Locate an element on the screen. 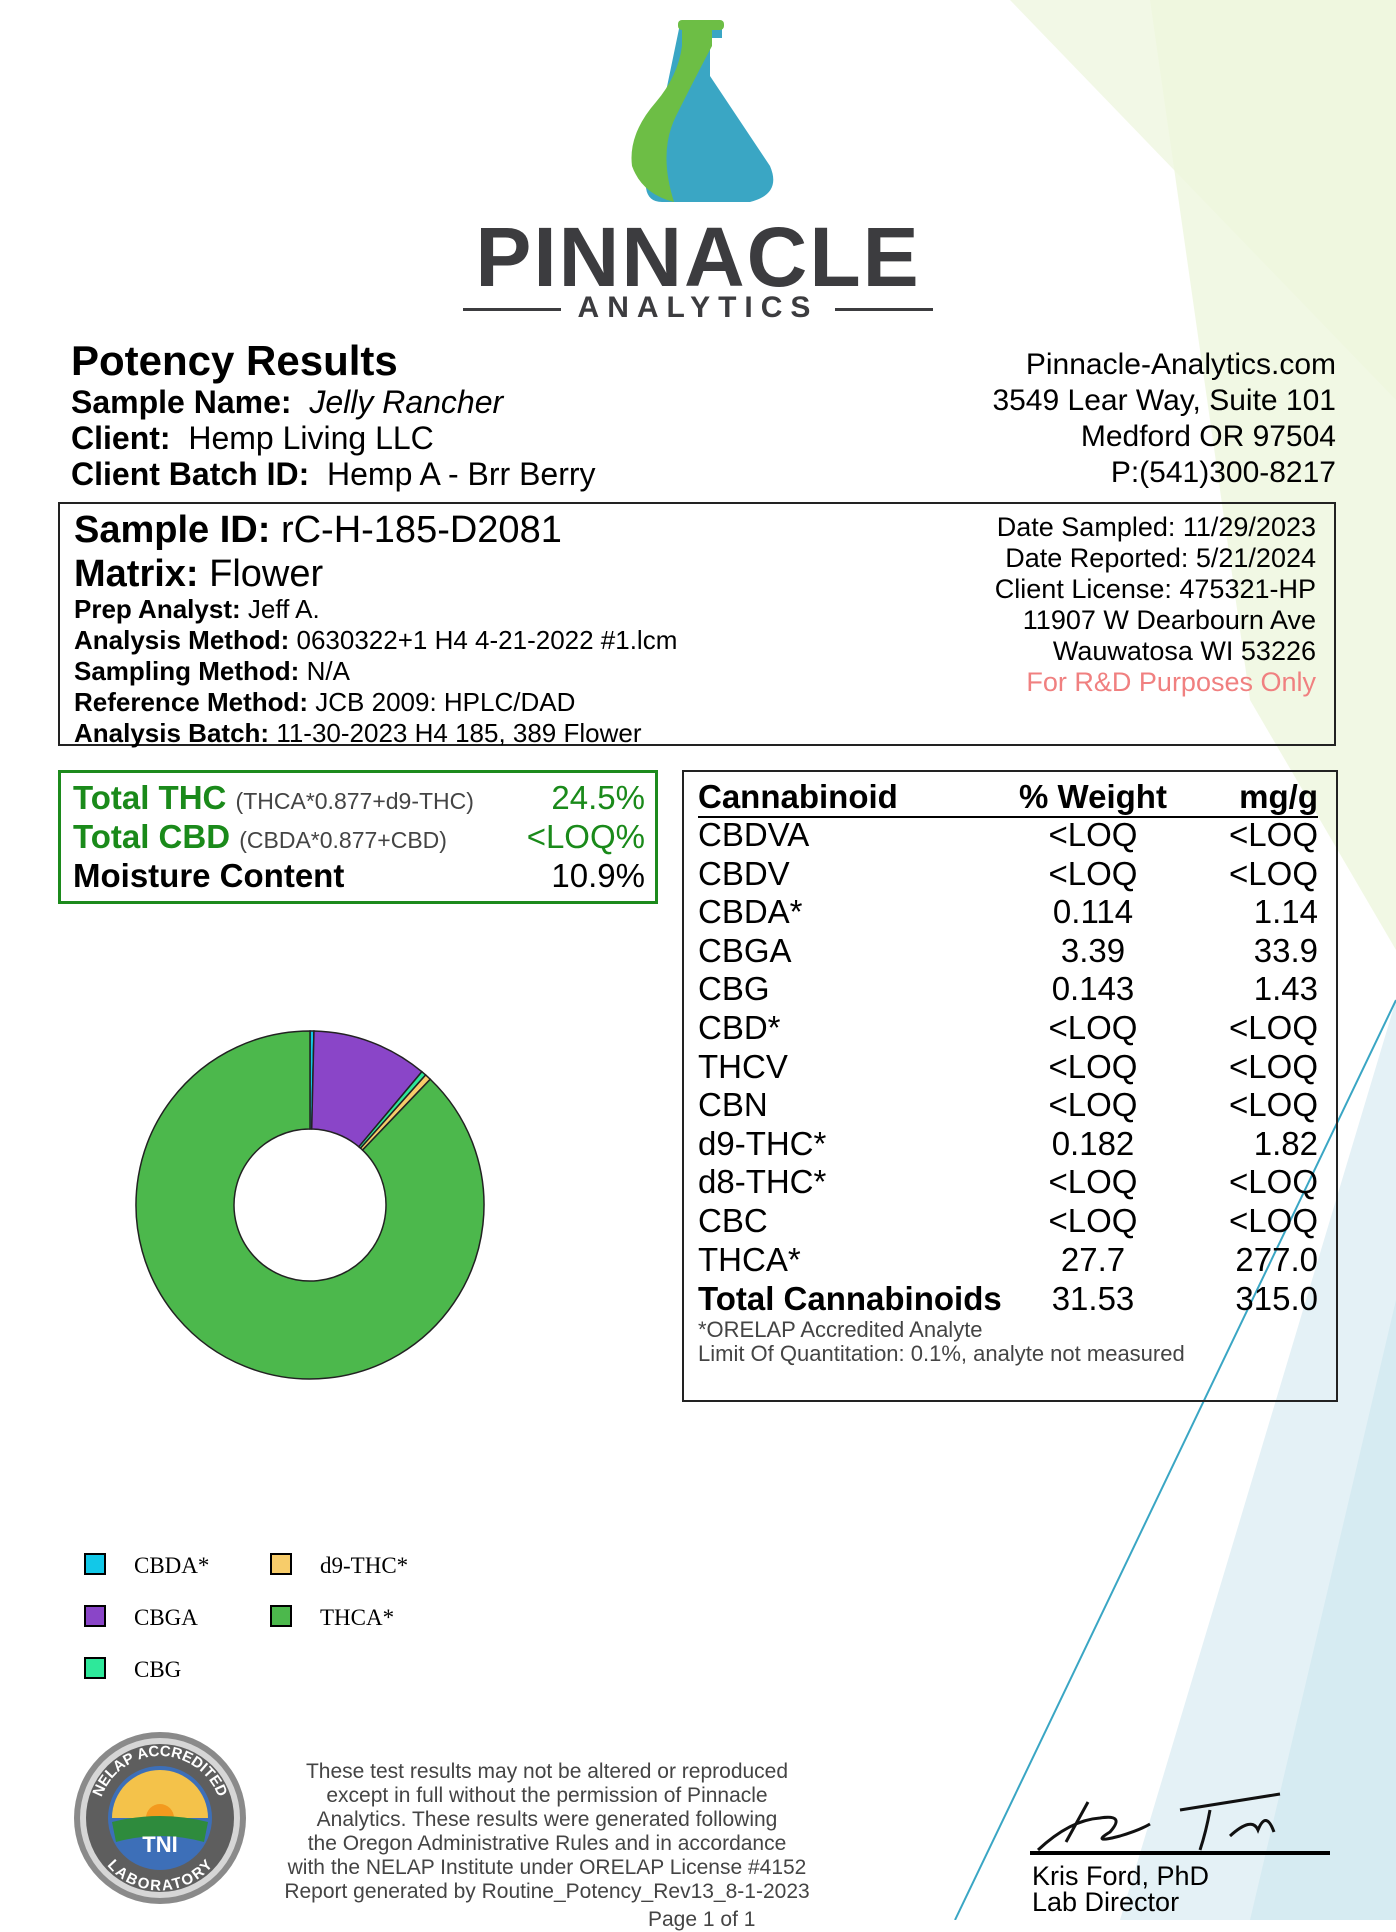 This screenshot has width=1396, height=1932. lab-phone: P:(541)300-8217 is located at coordinates (1223, 472).